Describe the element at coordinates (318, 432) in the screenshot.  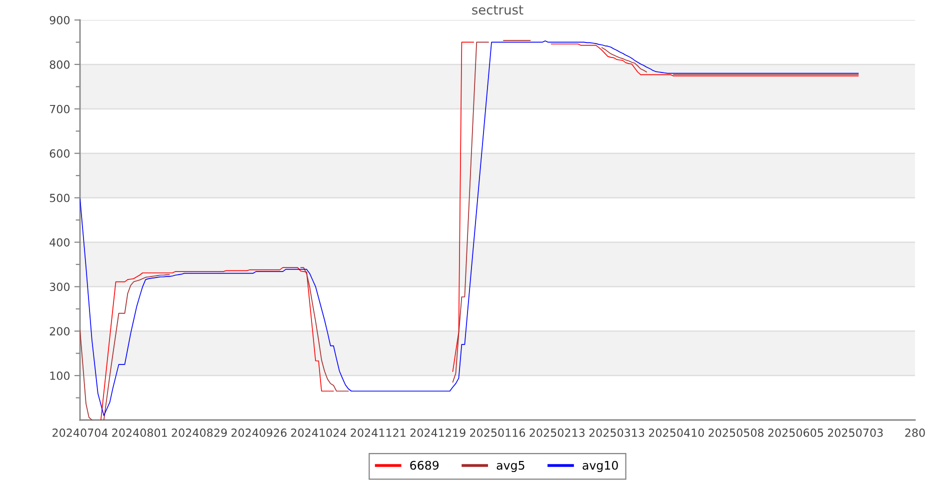
I see `x-tick-label: 20241024` at that location.